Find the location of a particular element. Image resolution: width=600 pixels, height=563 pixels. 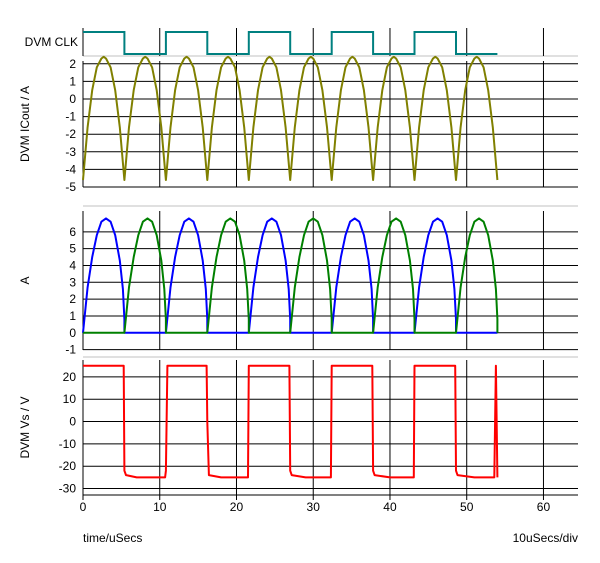

y-axis-label: DVM ICout / A is located at coordinates (25, 124).